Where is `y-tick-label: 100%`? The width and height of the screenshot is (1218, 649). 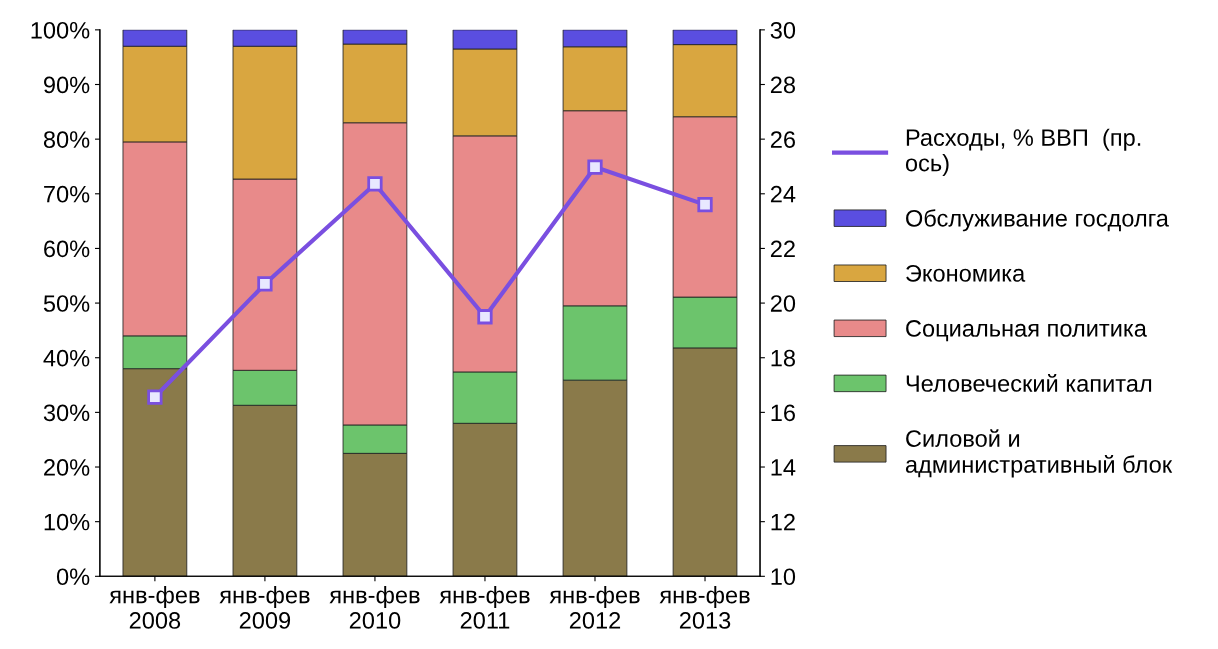 y-tick-label: 100% is located at coordinates (60, 30).